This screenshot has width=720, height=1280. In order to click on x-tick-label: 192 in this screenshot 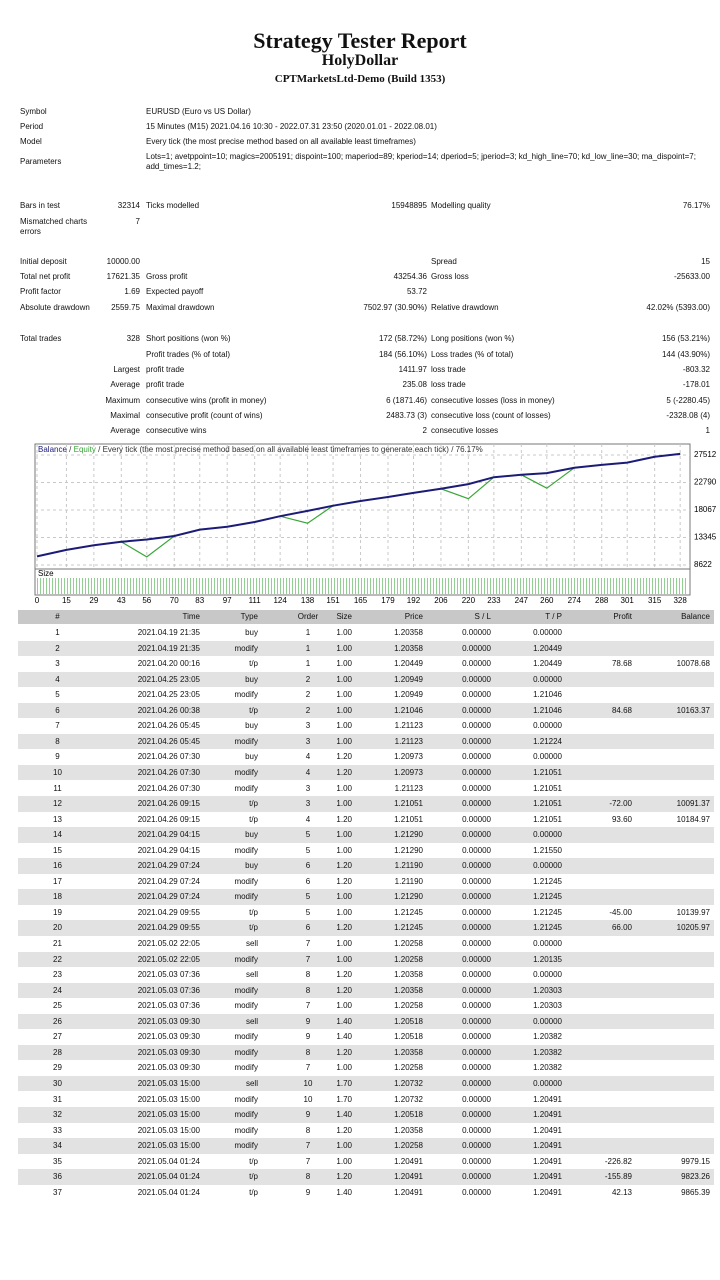, I will do `click(414, 600)`.